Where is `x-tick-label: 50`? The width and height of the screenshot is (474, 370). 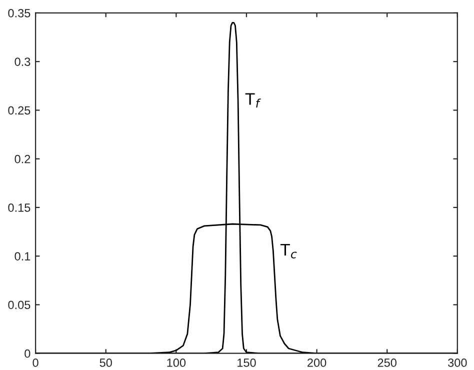
x-tick-label: 50 is located at coordinates (106, 362).